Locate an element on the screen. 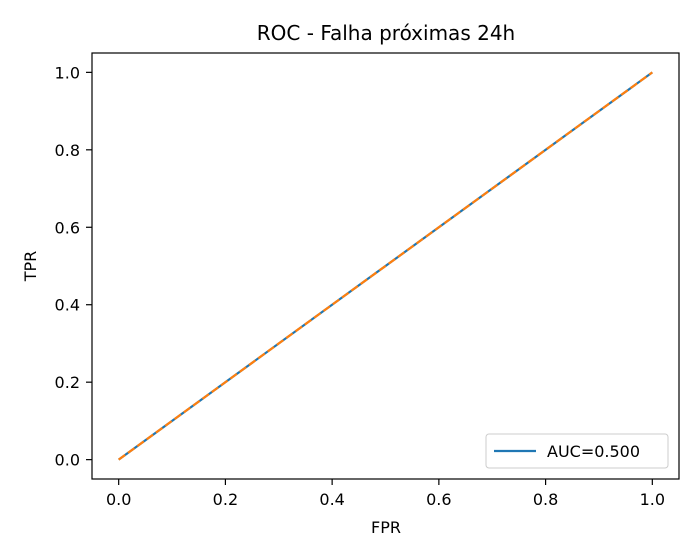 This screenshot has width=700, height=560. chart-title: ROC - Falha próximas 24h is located at coordinates (386, 33).